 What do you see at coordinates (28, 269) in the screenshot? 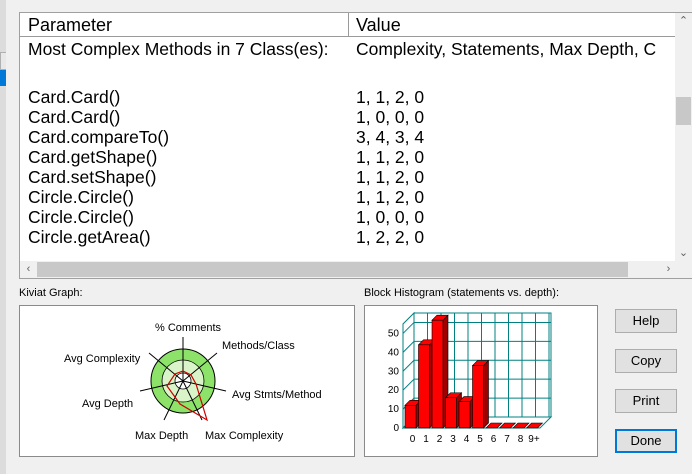
I see `chevron-left-icon: ‹` at bounding box center [28, 269].